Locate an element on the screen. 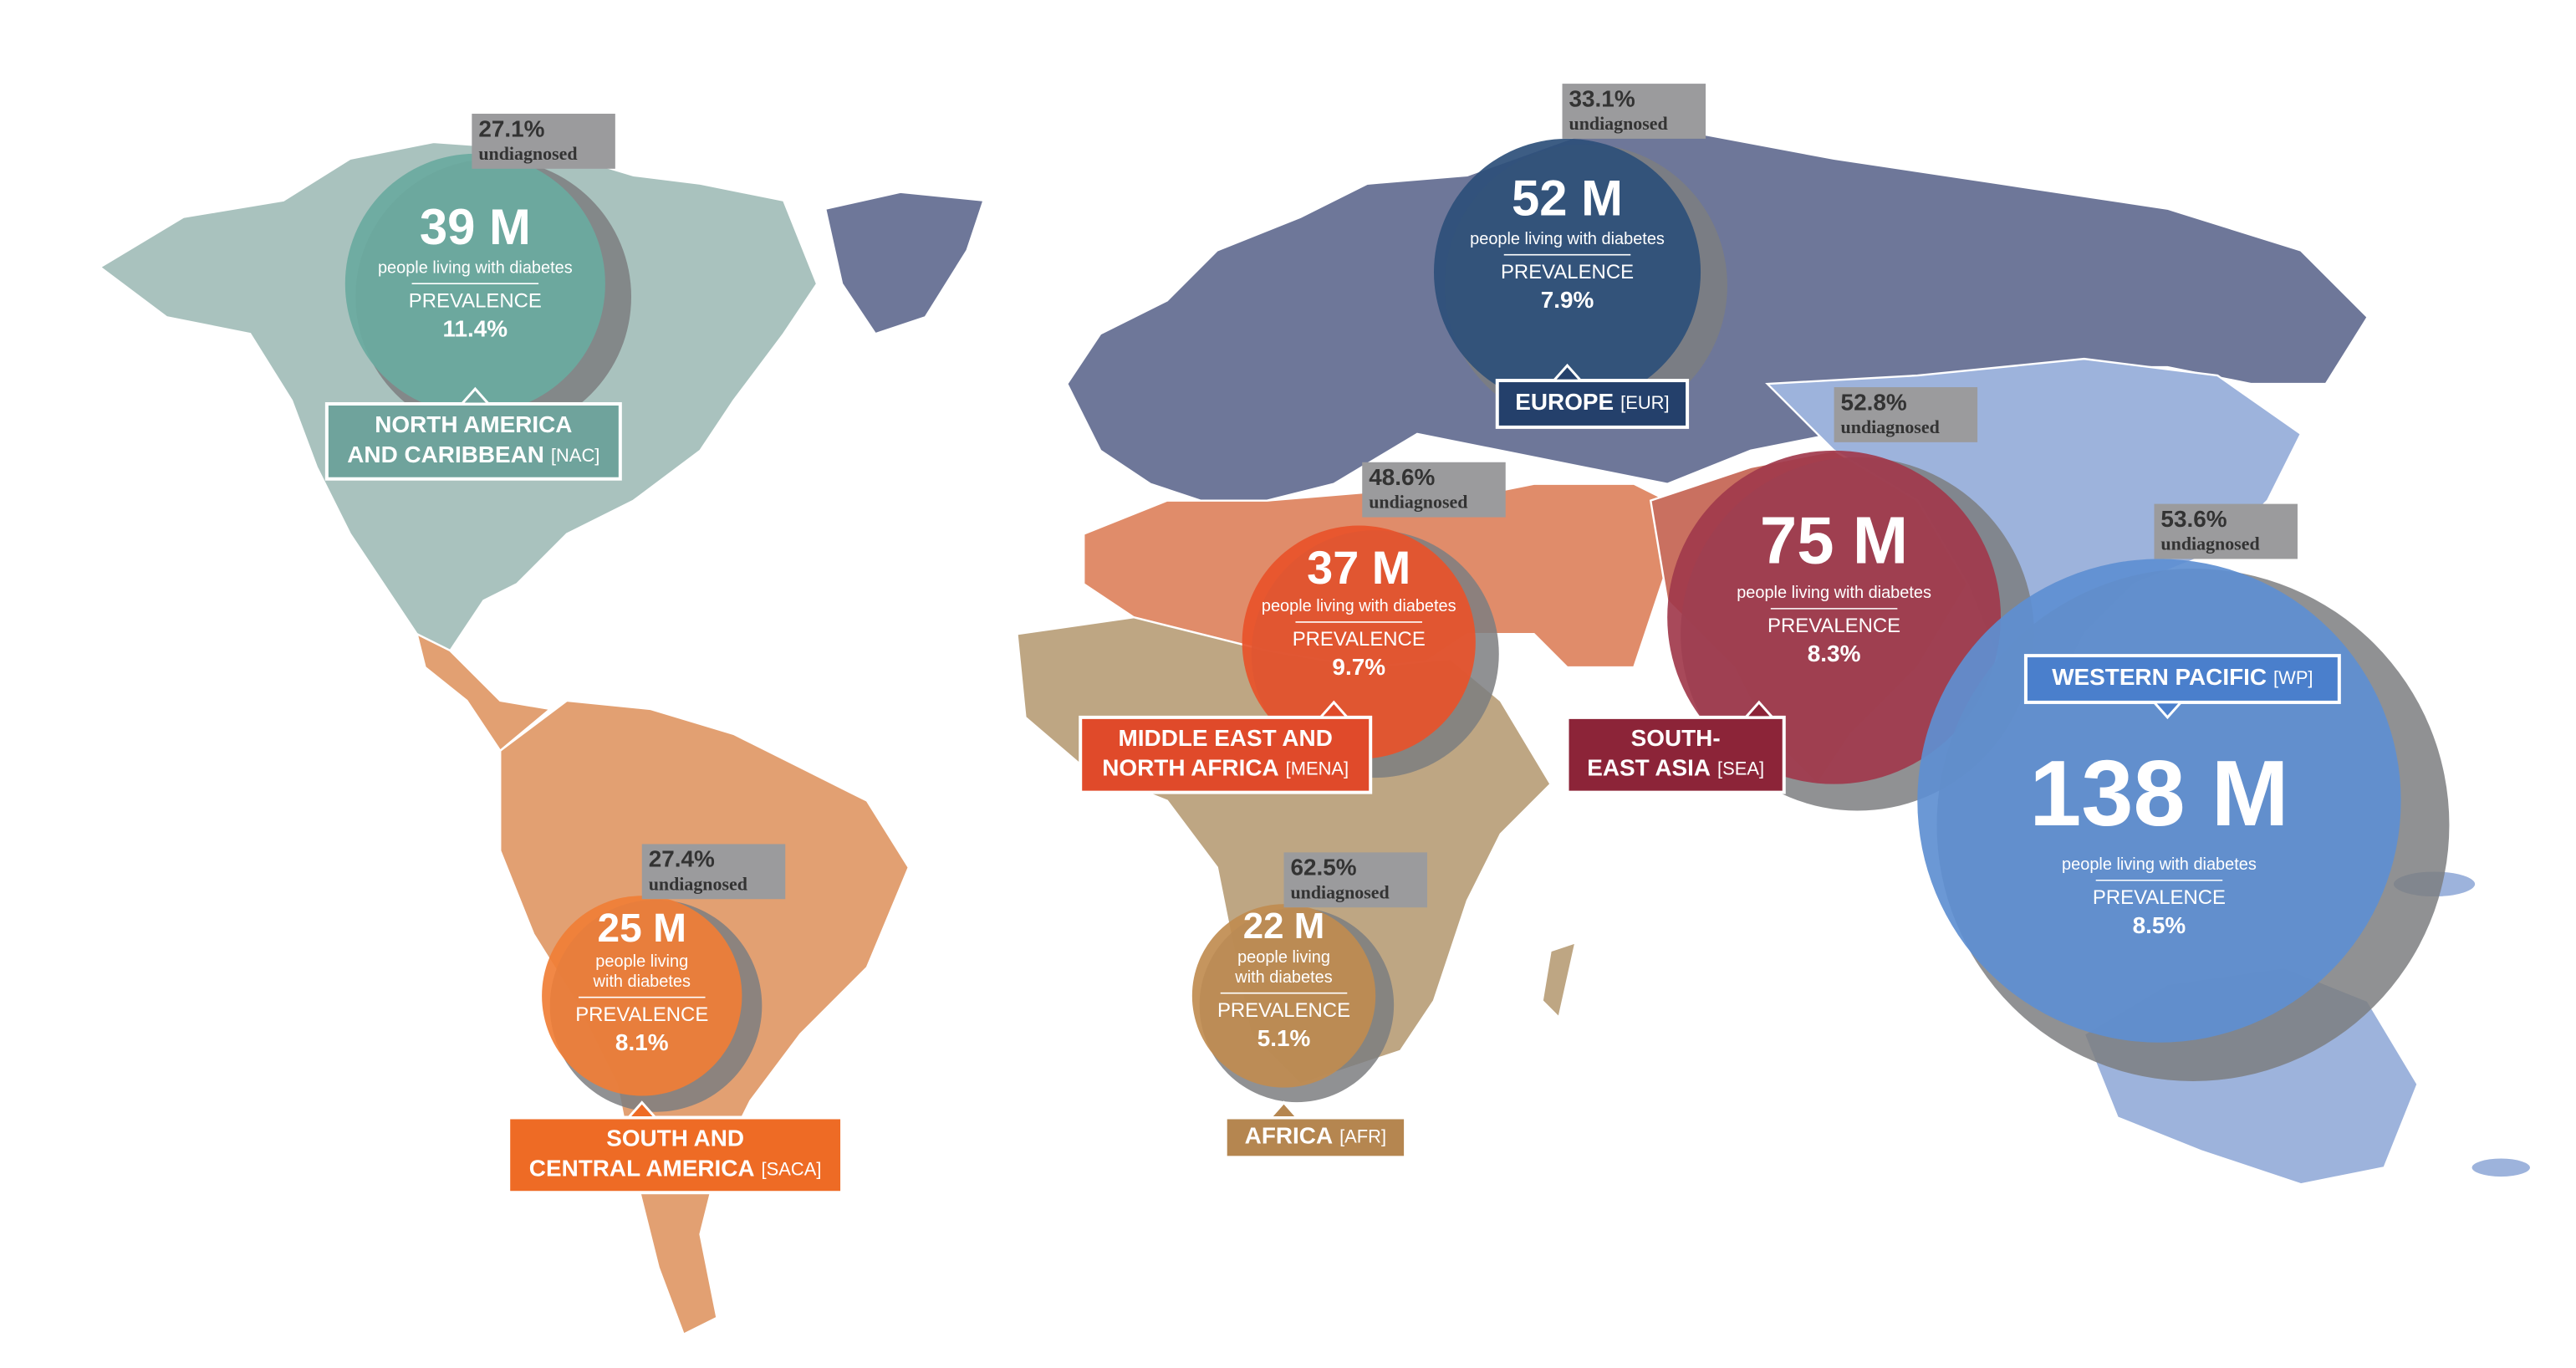 Image resolution: width=2576 pixels, height=1368 pixels. region-name-line: WESTERN PACIFIC is located at coordinates (2160, 677).